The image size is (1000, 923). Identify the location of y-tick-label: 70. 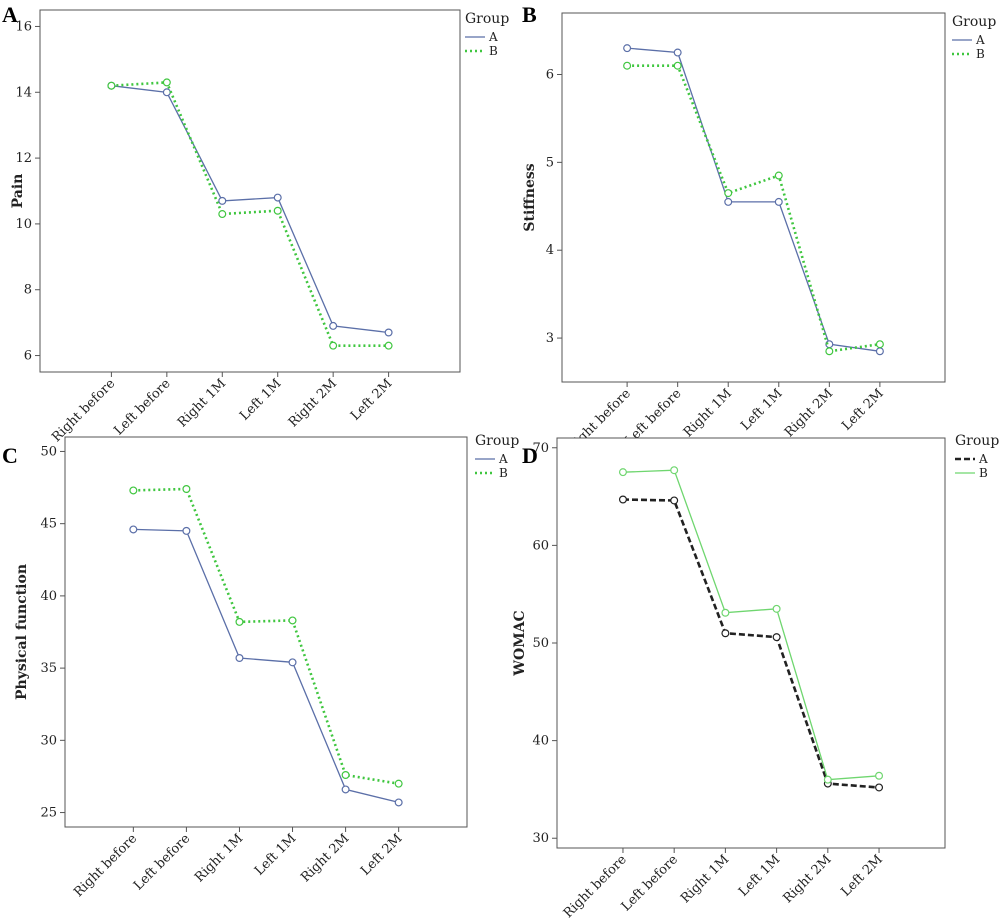
(540, 448).